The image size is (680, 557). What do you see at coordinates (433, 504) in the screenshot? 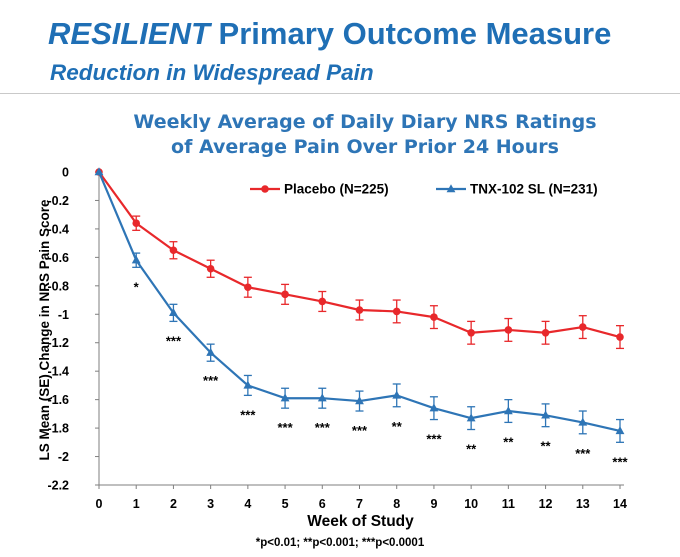
I see `x-tick-label: 9` at bounding box center [433, 504].